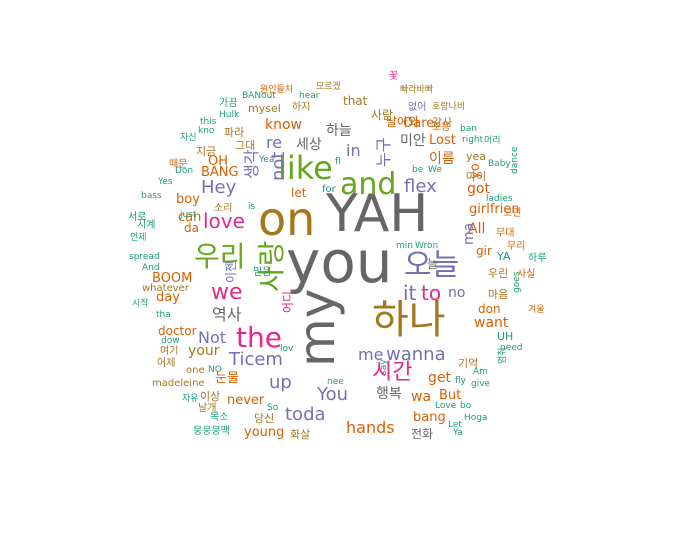 This screenshot has height=537, width=679. What do you see at coordinates (468, 363) in the screenshot?
I see `word-cloud-word: 기억` at bounding box center [468, 363].